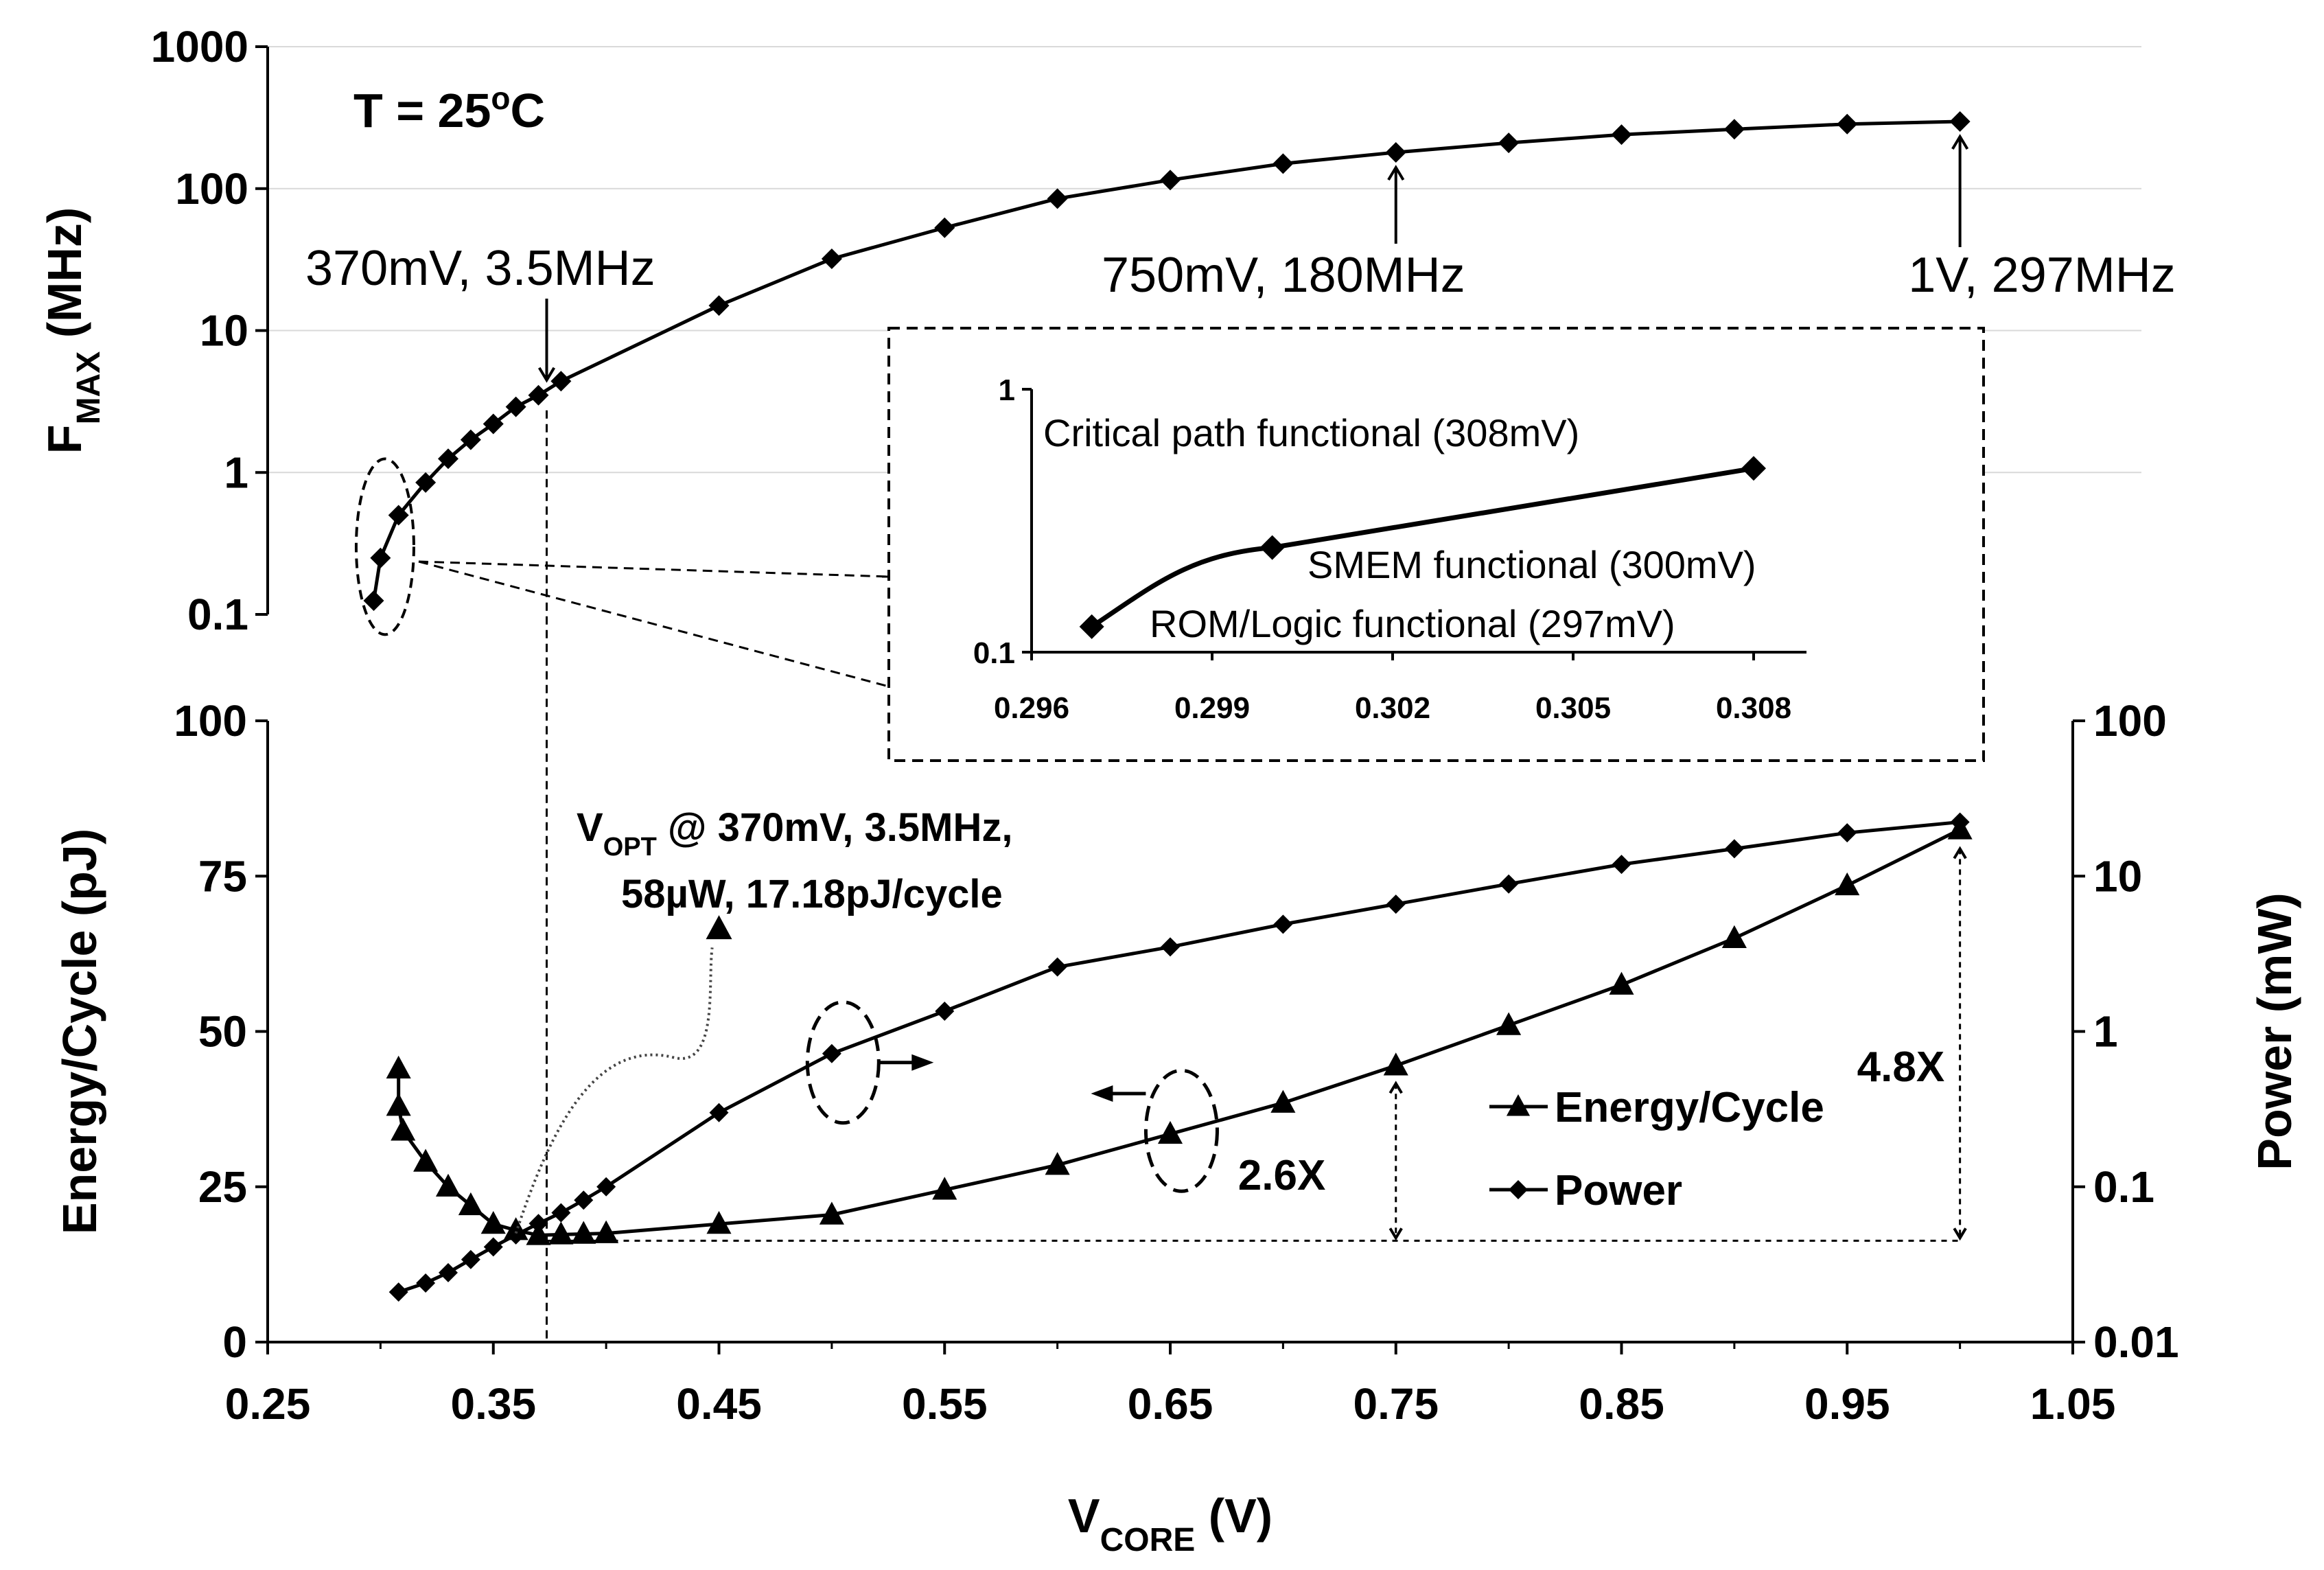 The height and width of the screenshot is (1570, 2324). What do you see at coordinates (223, 1187) in the screenshot?
I see `left-ytick-label: 25` at bounding box center [223, 1187].